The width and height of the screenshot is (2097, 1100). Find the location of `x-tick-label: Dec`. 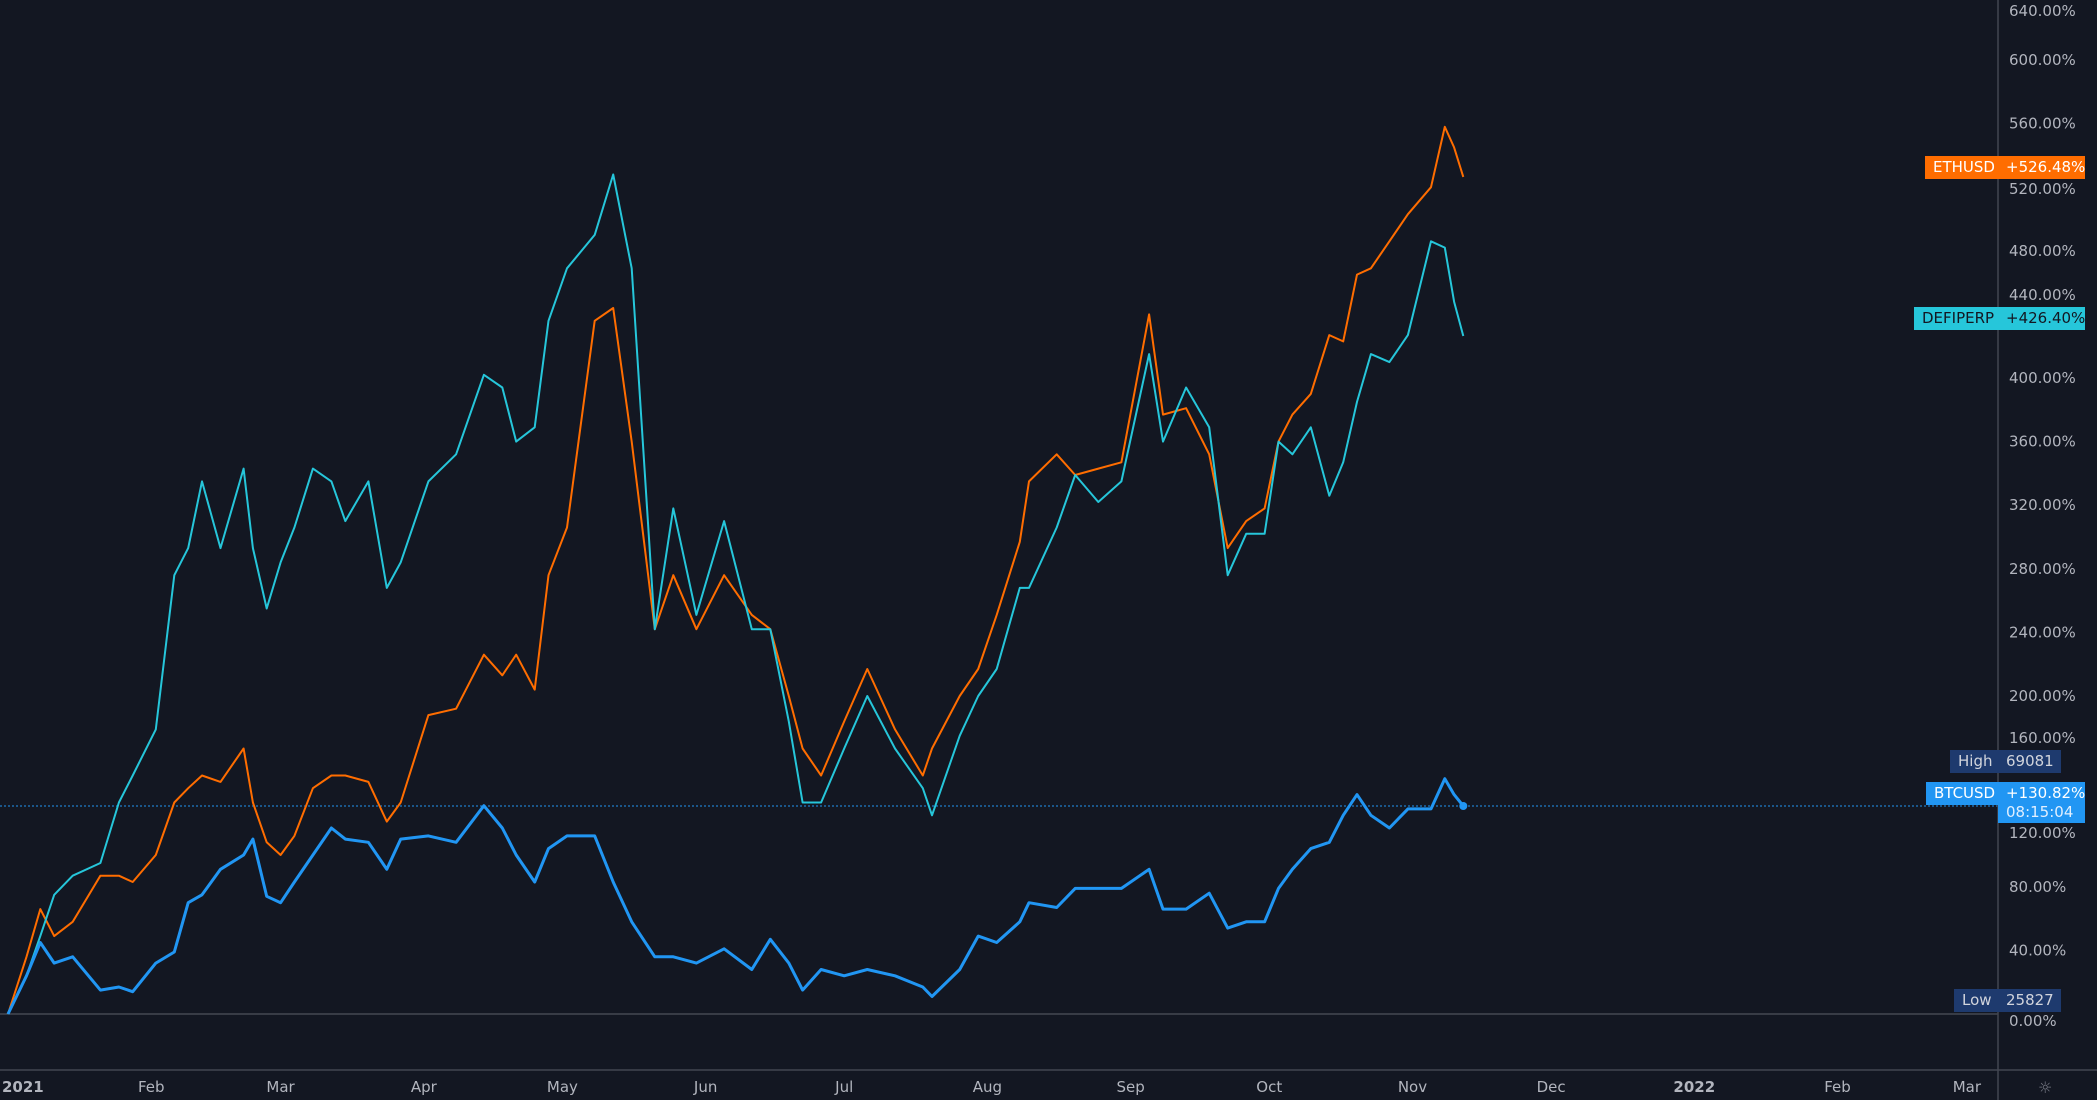

x-tick-label: Dec is located at coordinates (1551, 1087).